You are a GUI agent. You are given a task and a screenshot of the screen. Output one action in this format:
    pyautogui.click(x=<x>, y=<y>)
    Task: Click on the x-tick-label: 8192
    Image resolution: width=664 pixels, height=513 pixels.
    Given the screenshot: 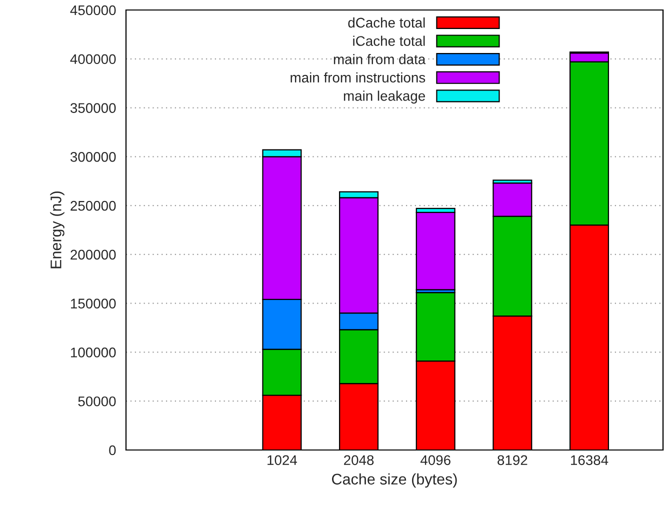 What is the action you would take?
    pyautogui.click(x=513, y=460)
    